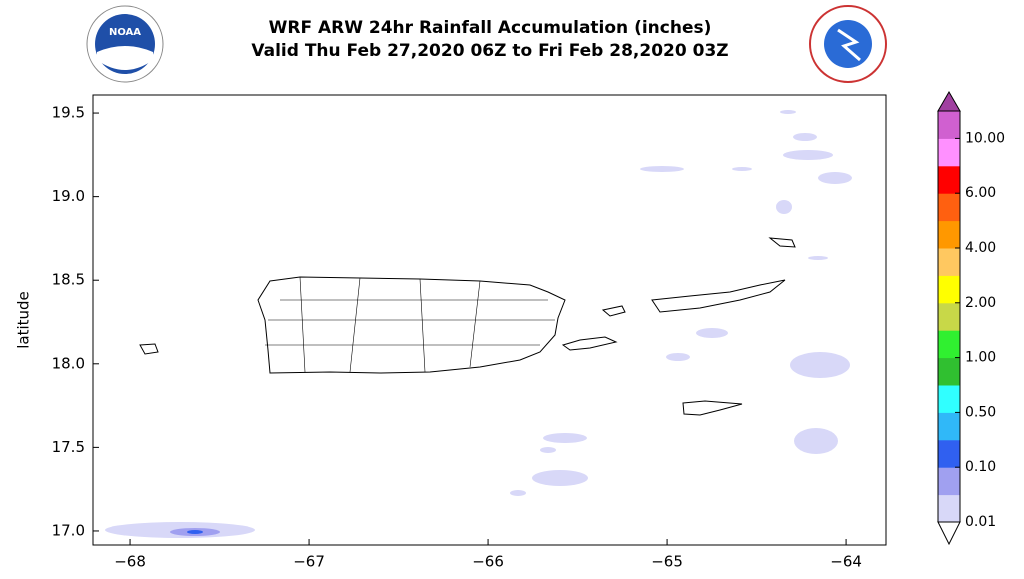 The image size is (1024, 579). Describe the element at coordinates (613, 311) in the screenshot. I see `culebra` at that location.